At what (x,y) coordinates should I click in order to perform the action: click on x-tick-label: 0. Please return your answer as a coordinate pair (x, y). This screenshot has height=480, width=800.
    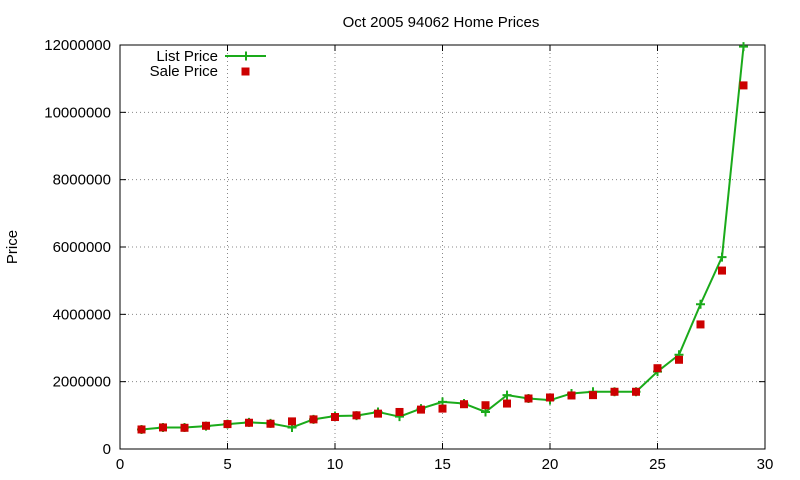
    Looking at the image, I should click on (120, 464).